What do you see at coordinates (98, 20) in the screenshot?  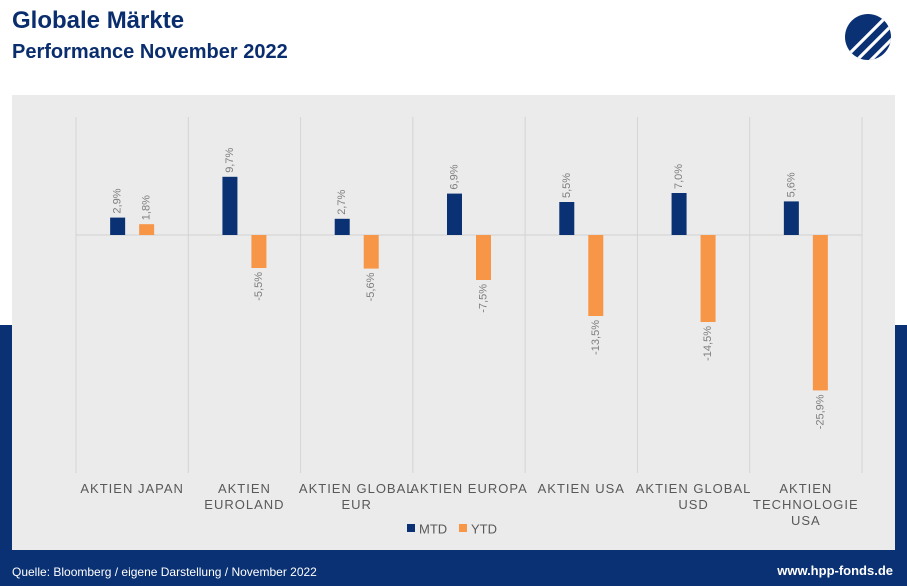 I see `page-title: Globale Märkte` at bounding box center [98, 20].